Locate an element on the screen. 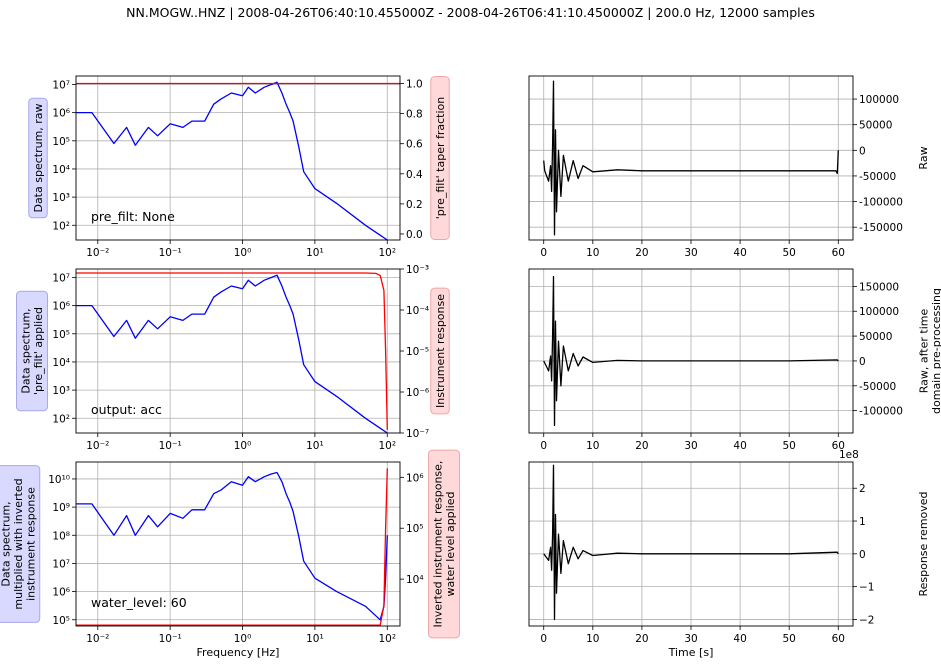  y2-tick-label: 10⁻⁵ is located at coordinates (417, 352).